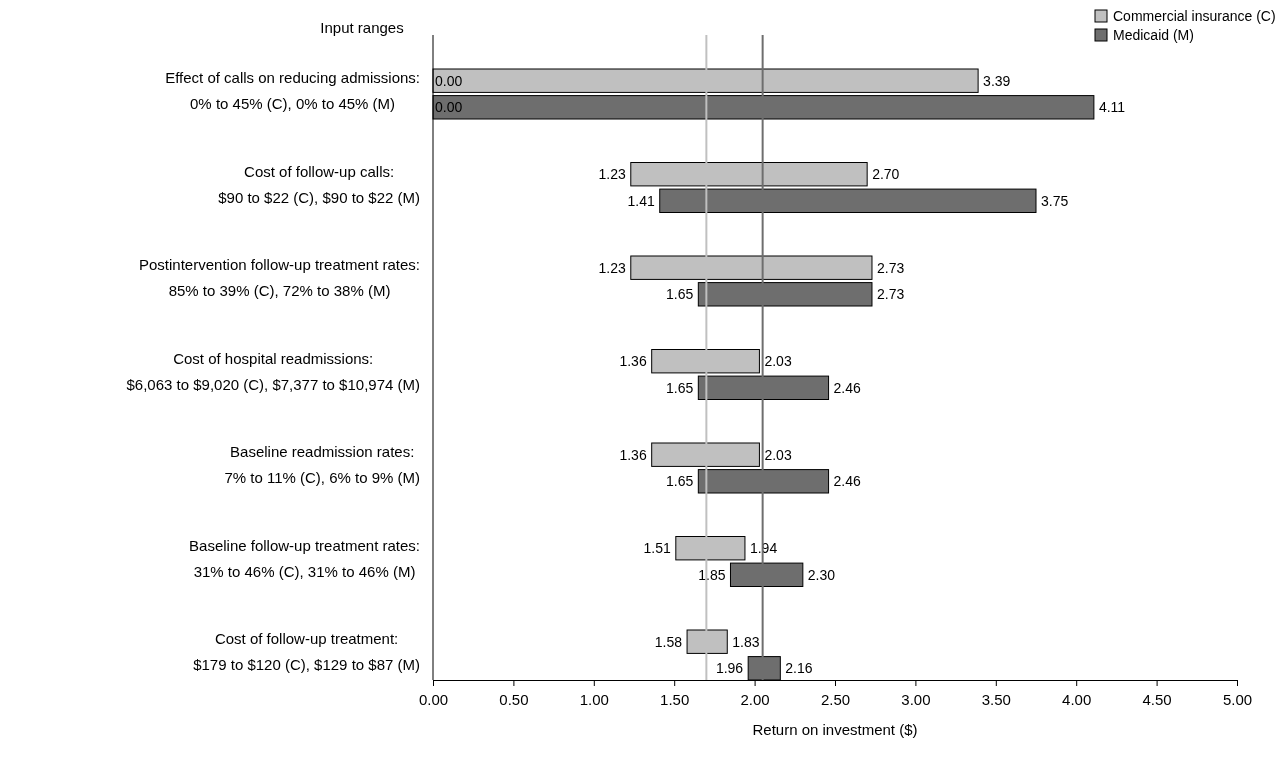  What do you see at coordinates (1077, 699) in the screenshot?
I see `x-tick-label: 4.00` at bounding box center [1077, 699].